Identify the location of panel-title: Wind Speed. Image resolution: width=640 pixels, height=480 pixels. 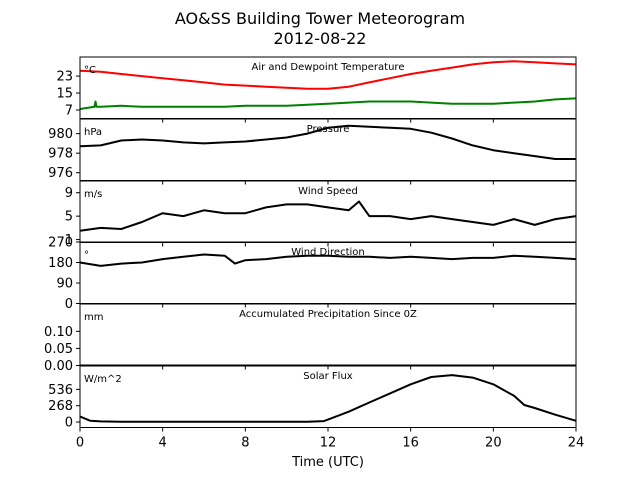
(328, 191).